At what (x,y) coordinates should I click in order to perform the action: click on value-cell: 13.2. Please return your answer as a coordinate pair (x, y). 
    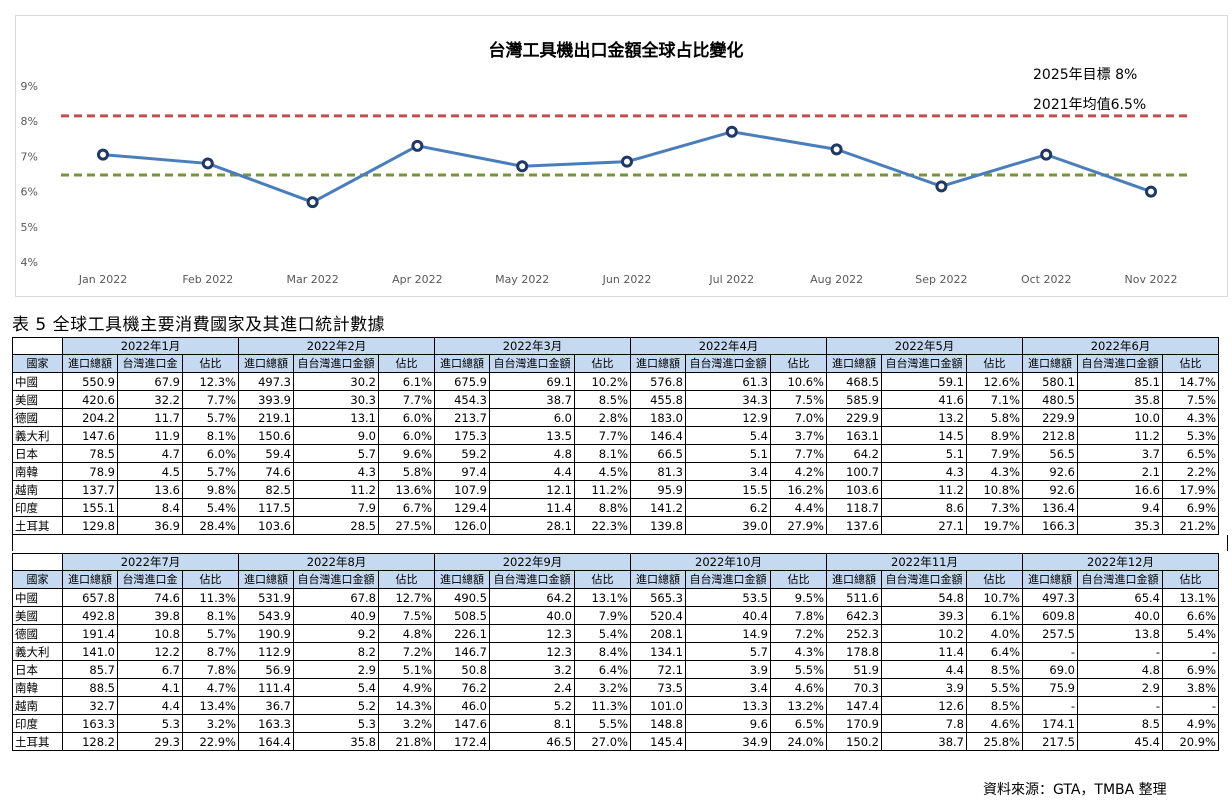
    Looking at the image, I should click on (924, 417).